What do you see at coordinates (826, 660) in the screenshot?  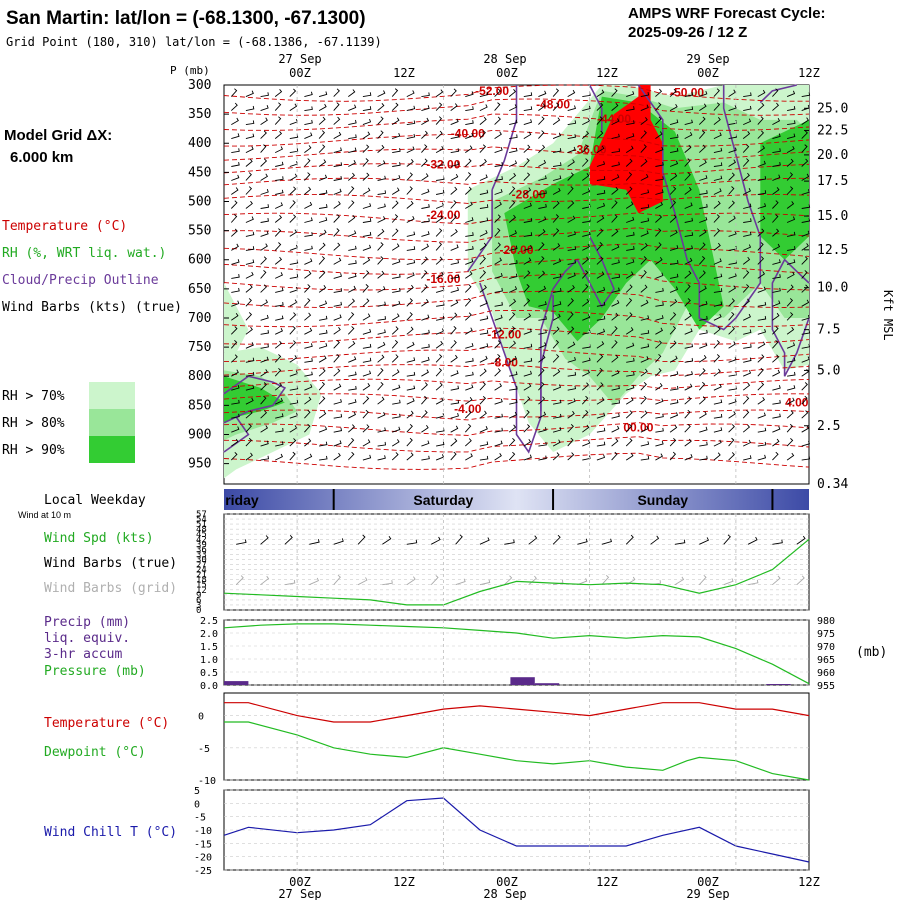 I see `pressure-tick-label: 965` at bounding box center [826, 660].